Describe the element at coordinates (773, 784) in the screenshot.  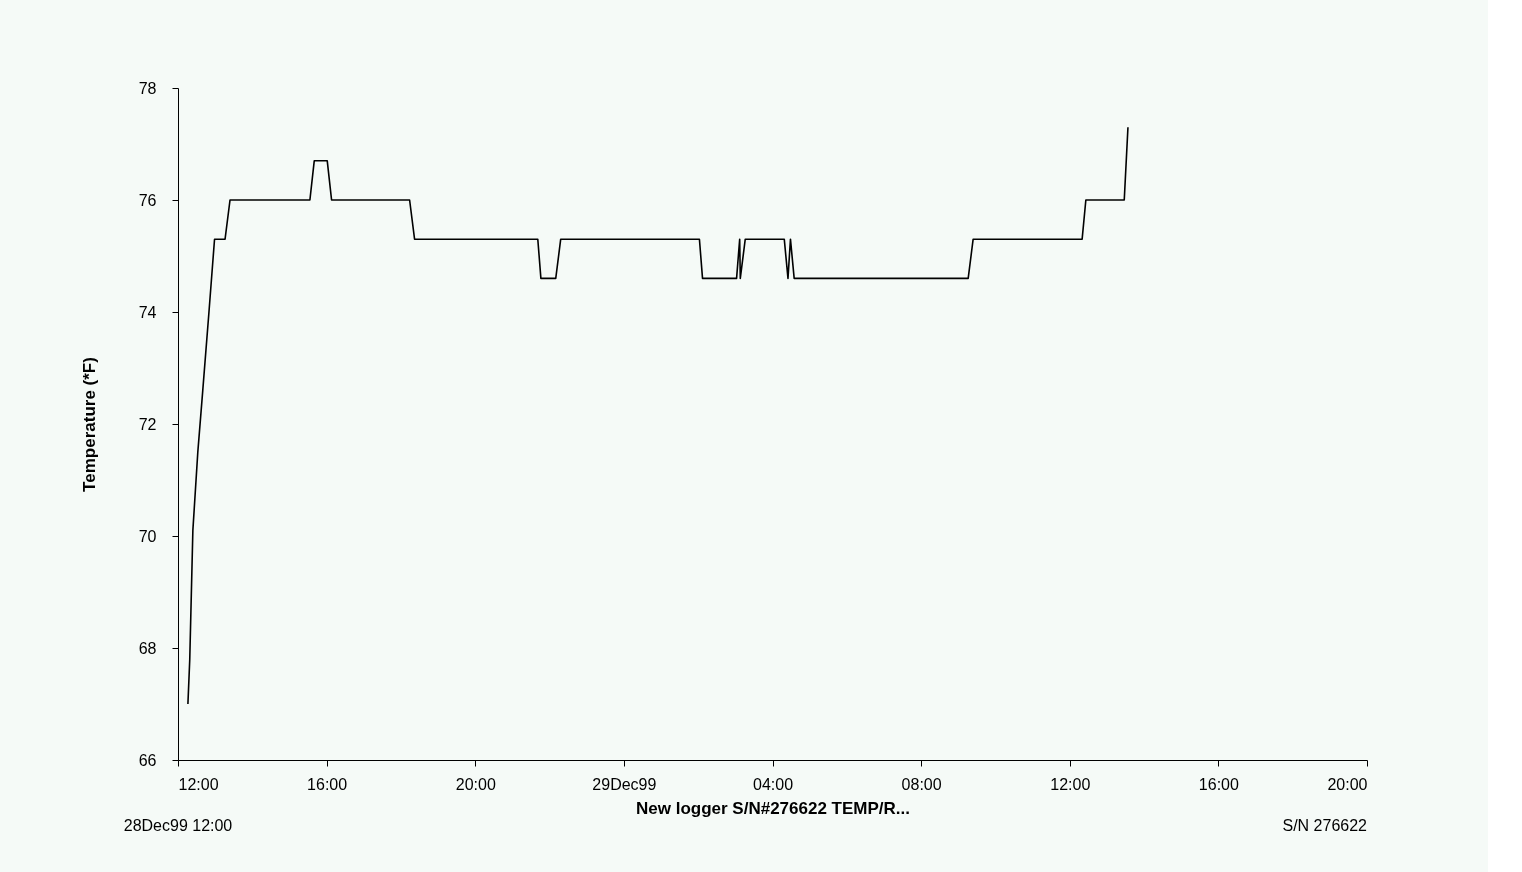
I see `x-tick-label: 04:00` at that location.